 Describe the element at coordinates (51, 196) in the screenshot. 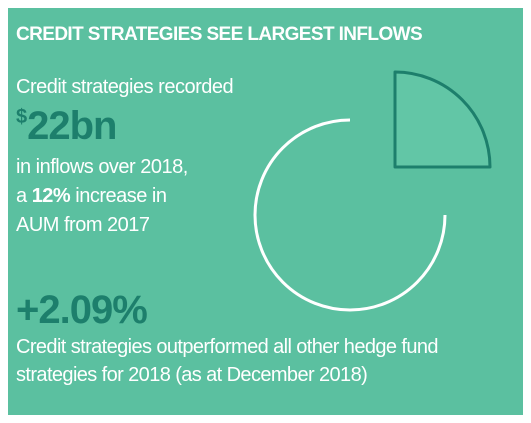

I see `highlight: 12%` at that location.